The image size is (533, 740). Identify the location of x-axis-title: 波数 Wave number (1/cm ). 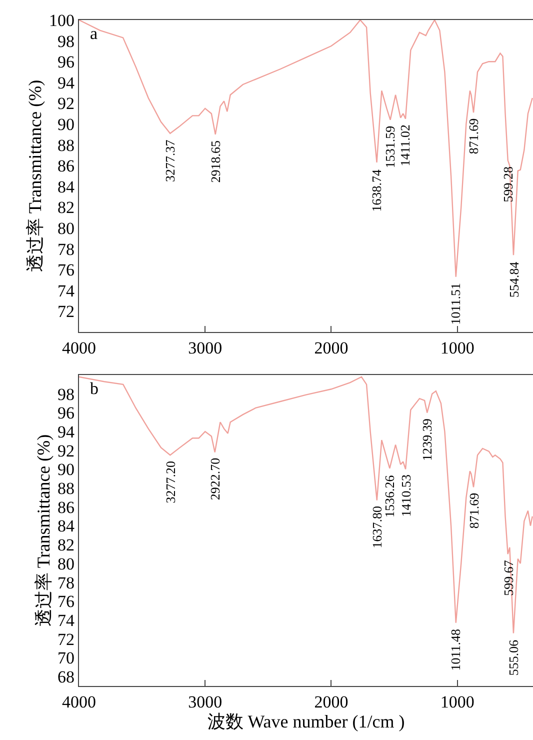
(306, 722).